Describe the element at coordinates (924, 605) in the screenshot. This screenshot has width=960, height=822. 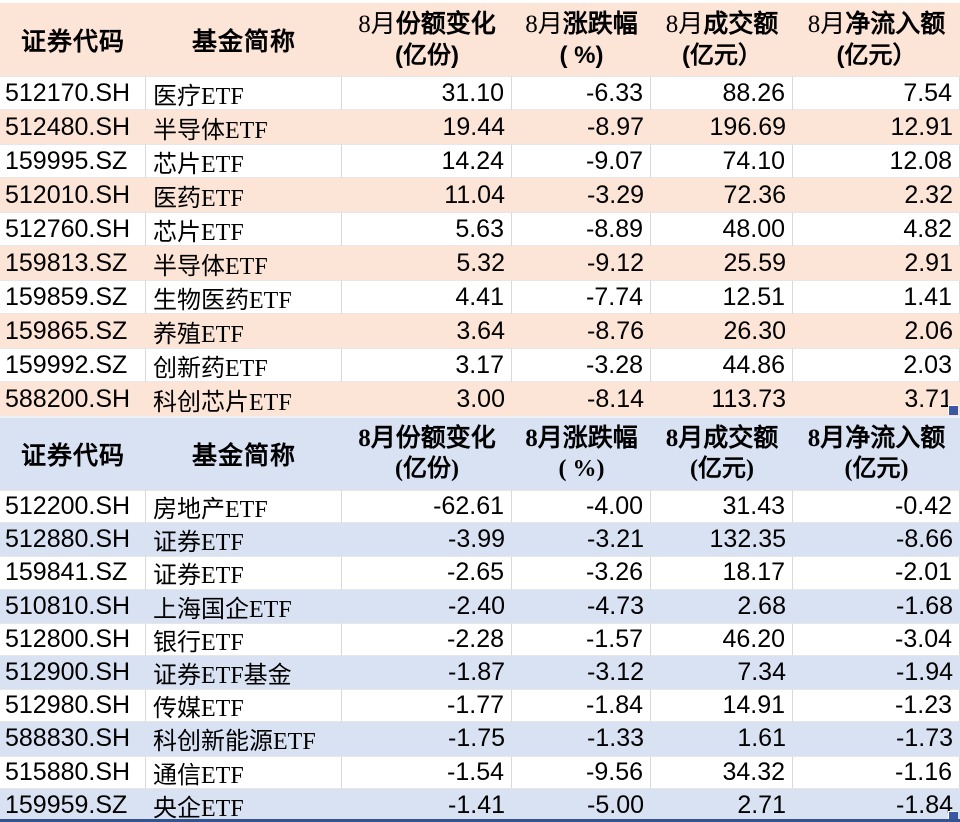
I see `cell-net-inflow: -1.68` at that location.